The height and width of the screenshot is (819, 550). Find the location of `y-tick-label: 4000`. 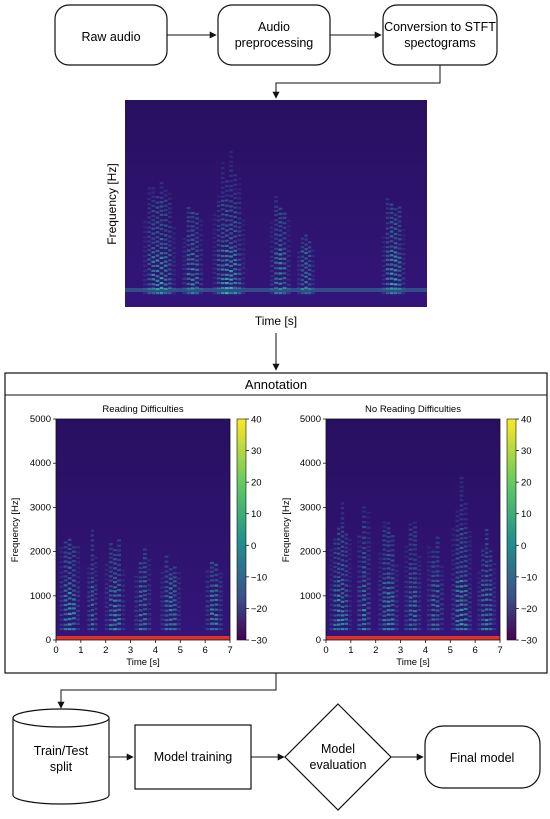

y-tick-label: 4000 is located at coordinates (310, 463).